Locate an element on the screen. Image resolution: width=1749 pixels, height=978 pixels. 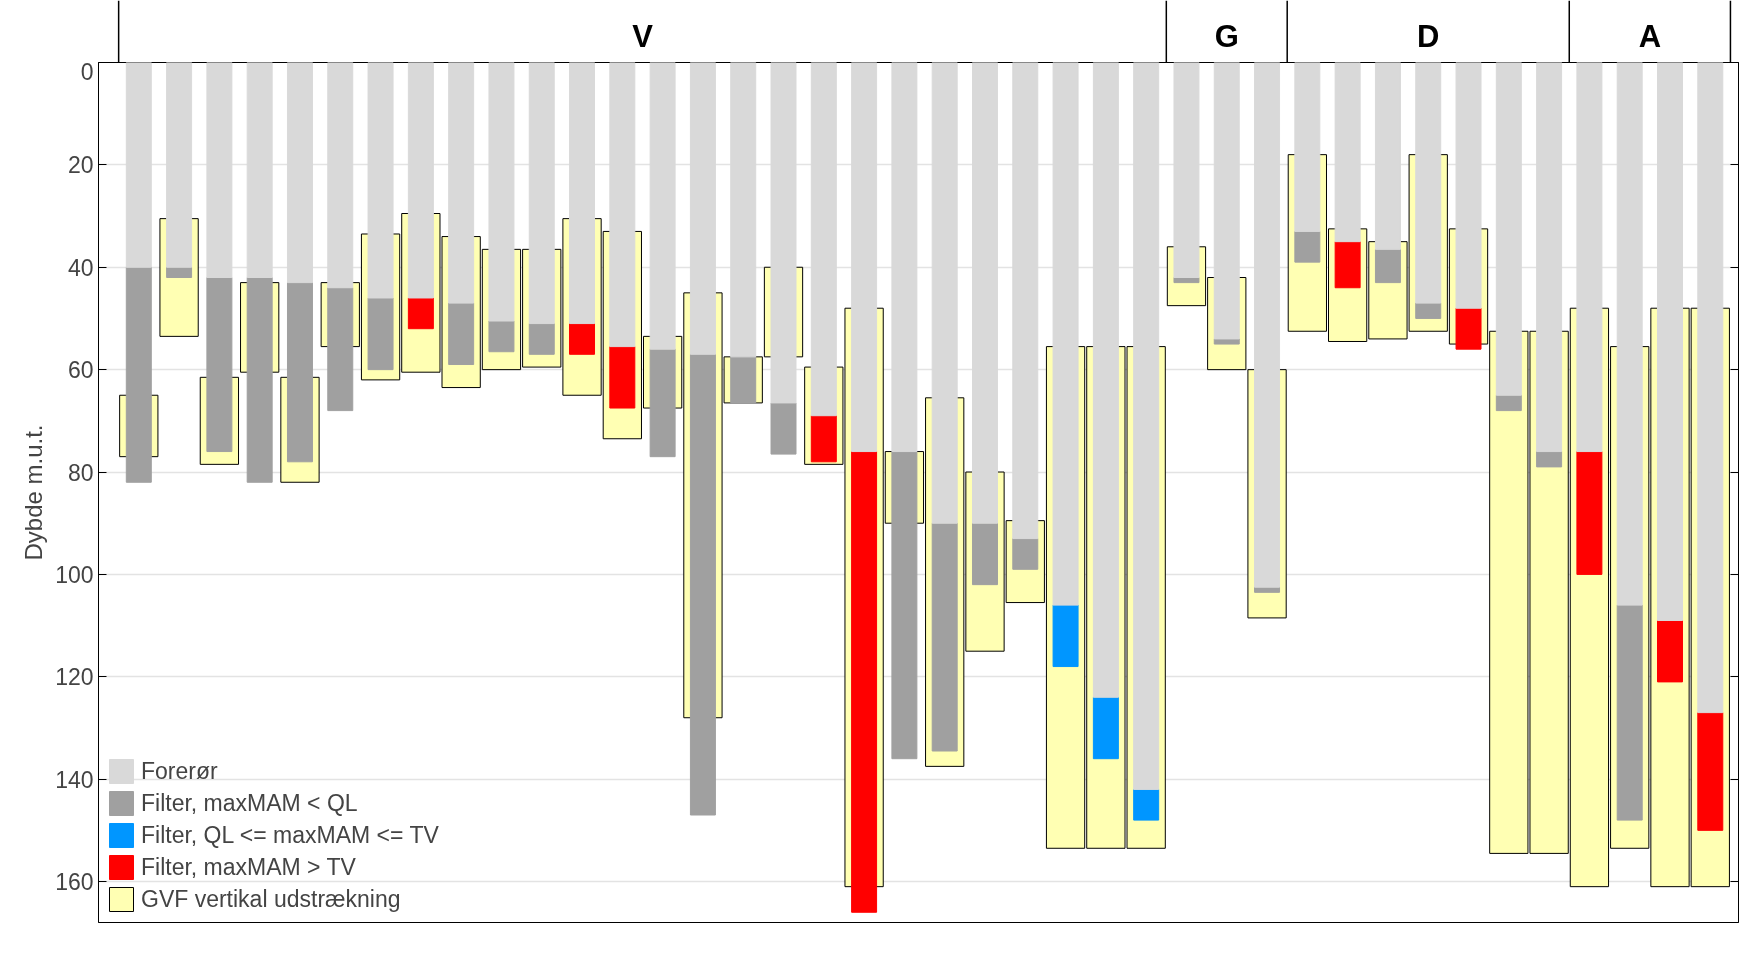
legend-label: Forerør is located at coordinates (179, 771).